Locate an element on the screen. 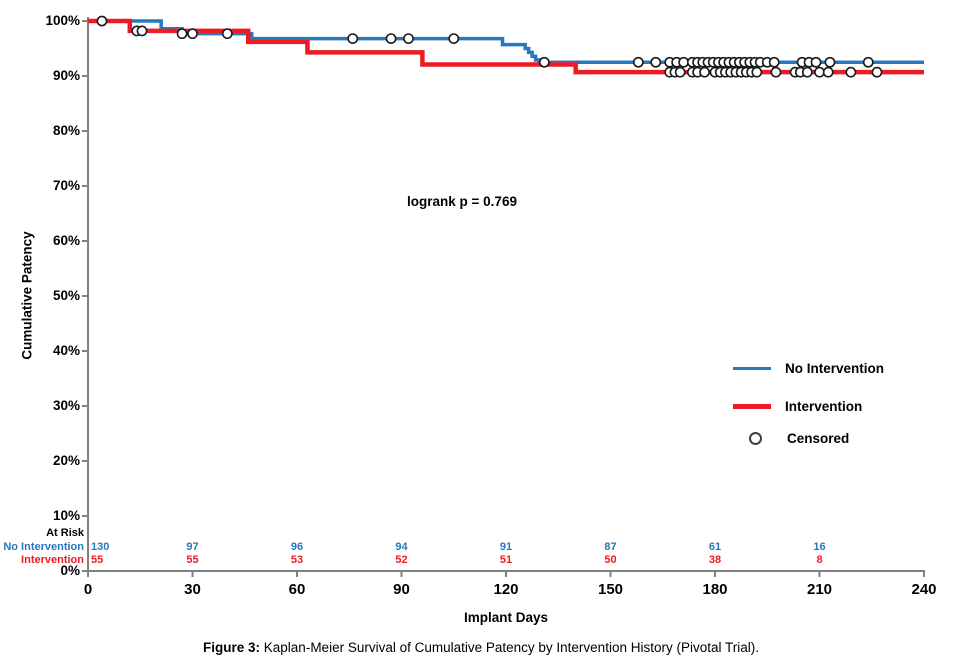 The height and width of the screenshot is (665, 962). logrank-annotation: logrank p = 0.769 is located at coordinates (462, 201).